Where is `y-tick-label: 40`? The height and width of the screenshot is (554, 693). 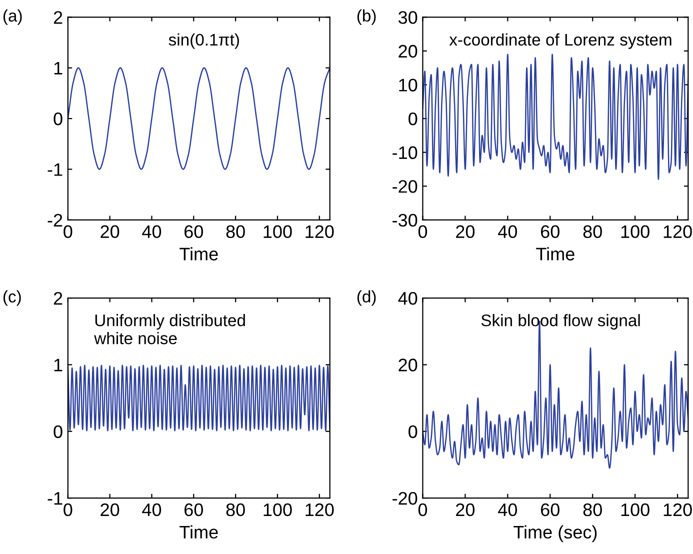
y-tick-label: 40 is located at coordinates (408, 298).